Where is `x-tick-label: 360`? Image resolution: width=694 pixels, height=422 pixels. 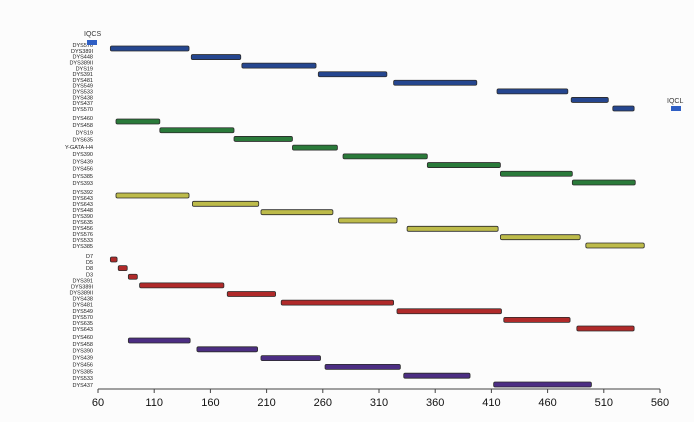 x-tick-label: 360 is located at coordinates (435, 403).